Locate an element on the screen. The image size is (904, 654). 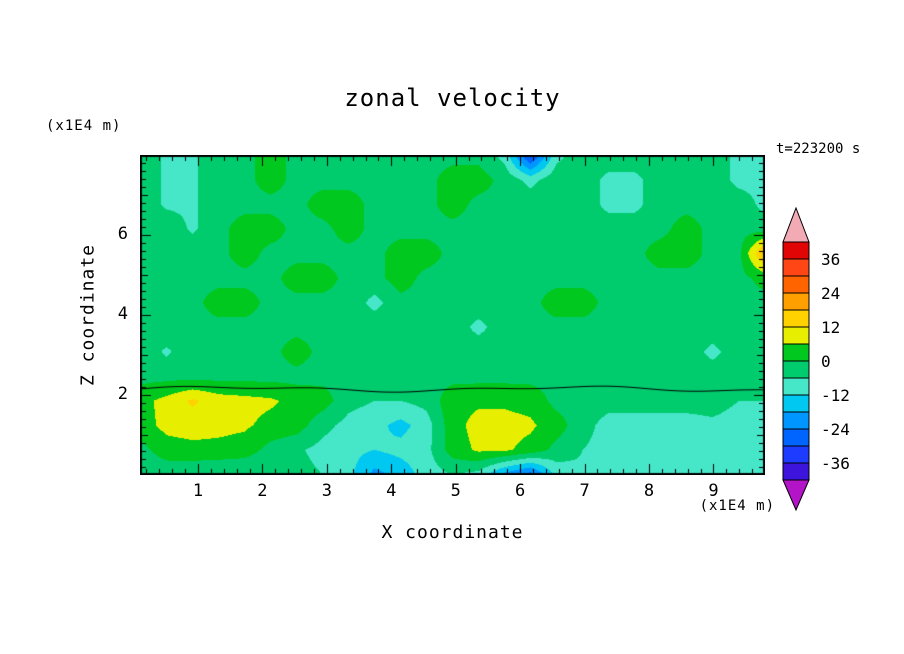
colorbar-tick-label--36: -36 is located at coordinates (835, 463).